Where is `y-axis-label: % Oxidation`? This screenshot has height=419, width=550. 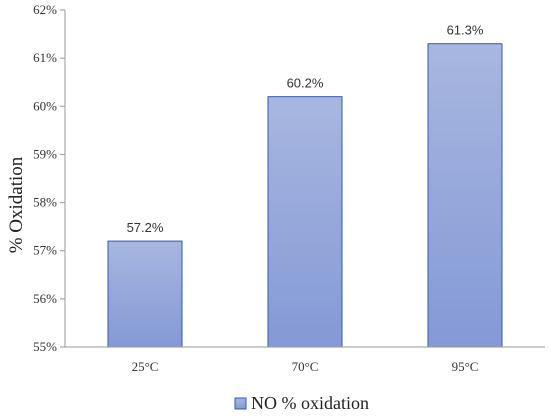 y-axis-label: % Oxidation is located at coordinates (16, 204).